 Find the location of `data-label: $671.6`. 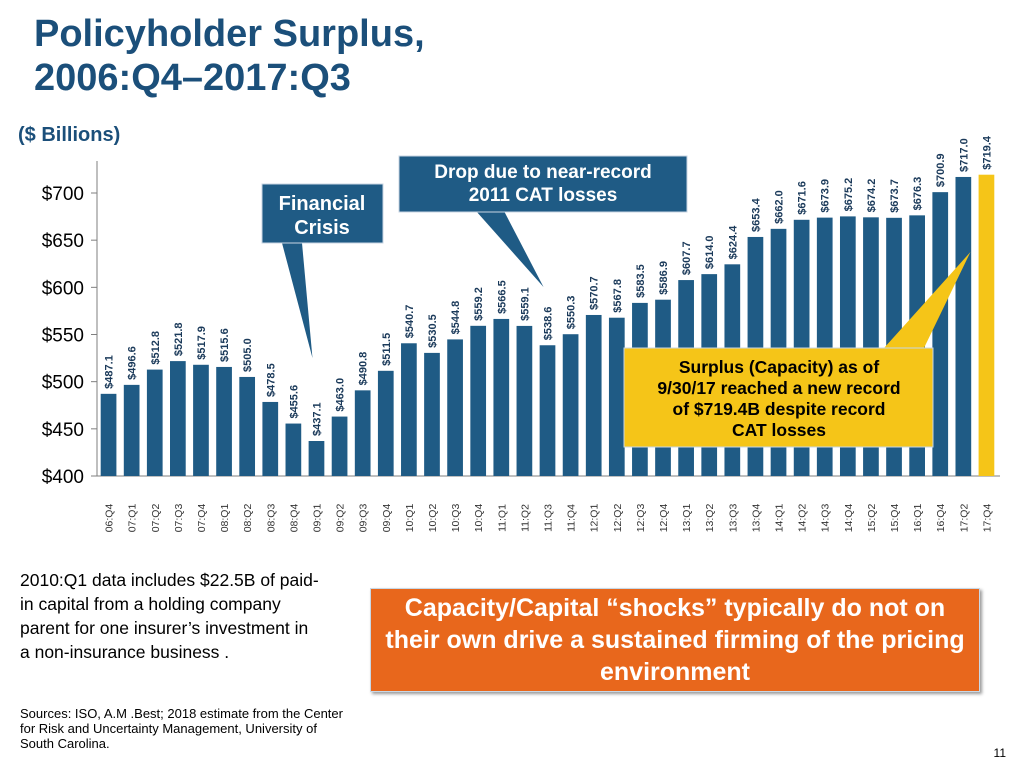

data-label: $671.6 is located at coordinates (803, 198).